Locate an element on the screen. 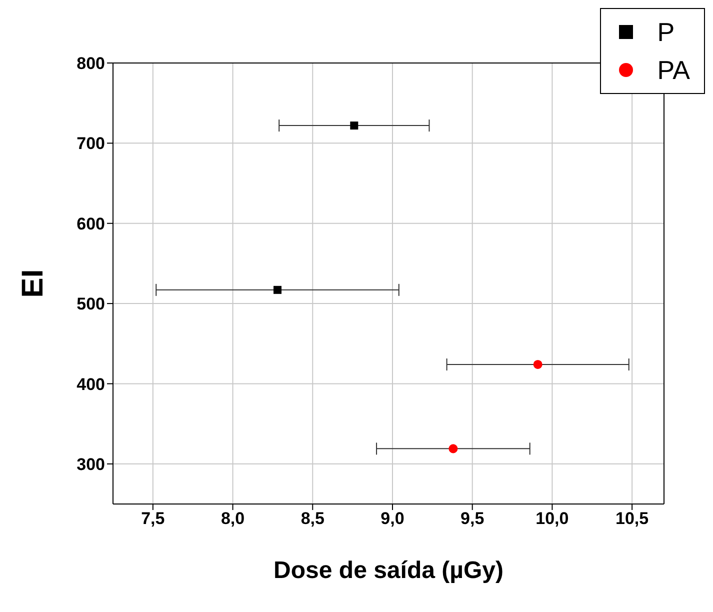 This screenshot has width=713, height=612. x-tick-label: 9,5 is located at coordinates (472, 518).